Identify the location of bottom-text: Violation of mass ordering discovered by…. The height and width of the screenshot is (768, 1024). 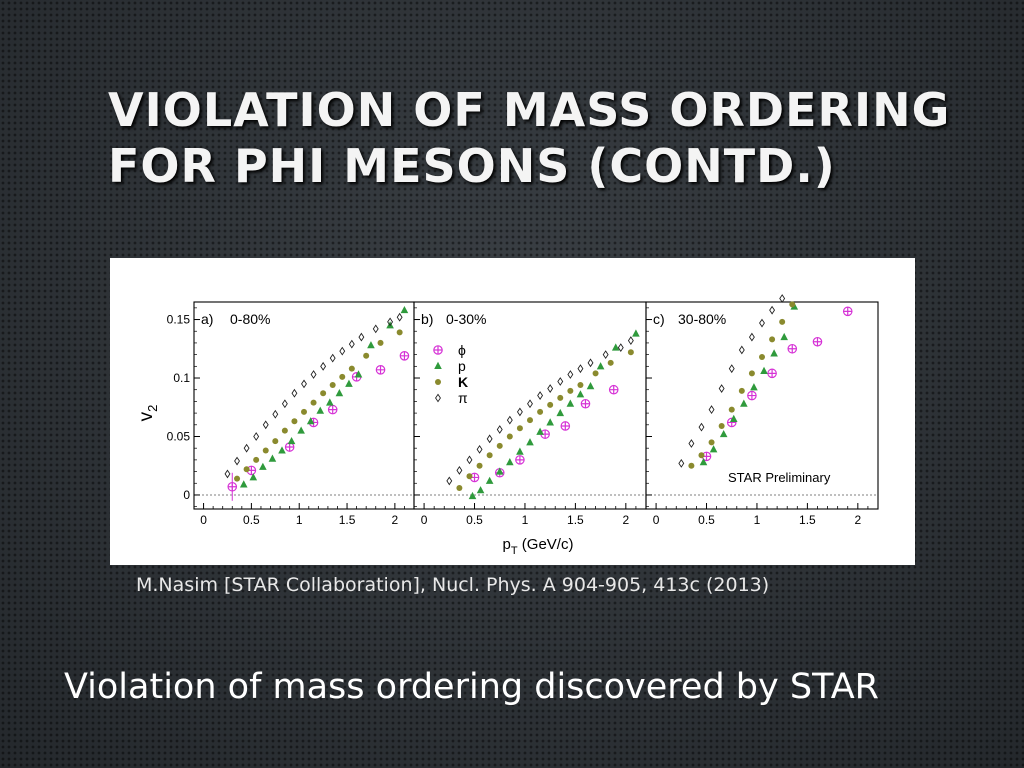
(471, 687).